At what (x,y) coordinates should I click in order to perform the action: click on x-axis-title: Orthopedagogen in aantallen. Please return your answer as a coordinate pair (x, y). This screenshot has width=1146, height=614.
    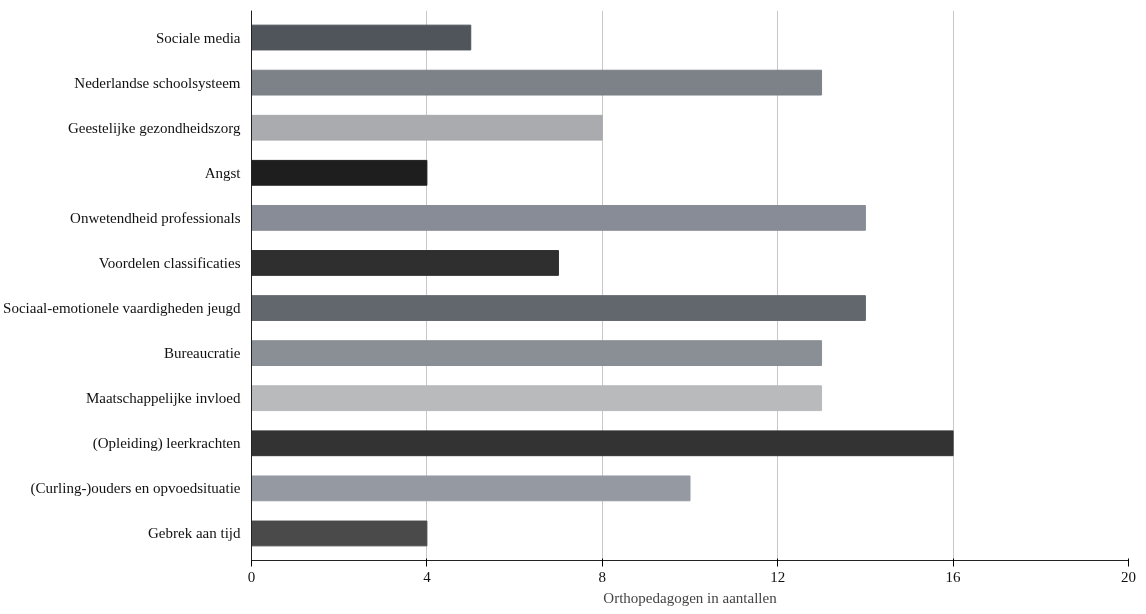
    Looking at the image, I should click on (690, 597).